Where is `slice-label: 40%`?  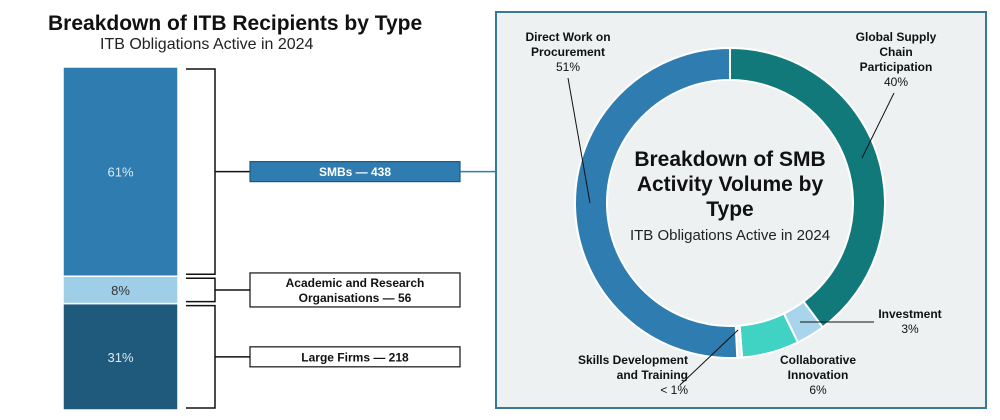
slice-label: 40% is located at coordinates (896, 82).